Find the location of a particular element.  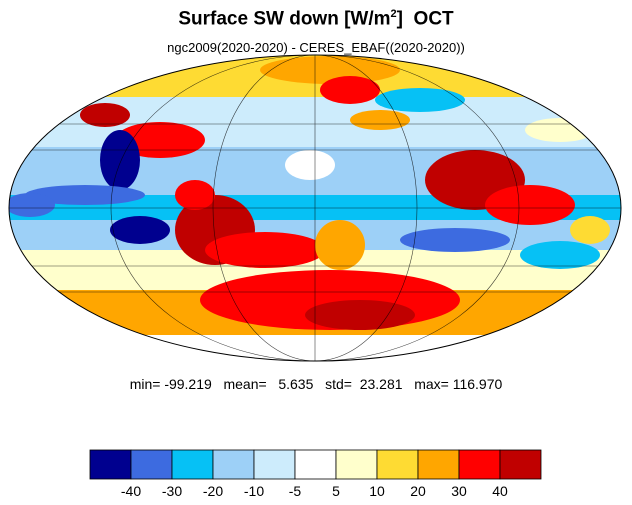

patch-north-pacific-yellow is located at coordinates (560, 130).